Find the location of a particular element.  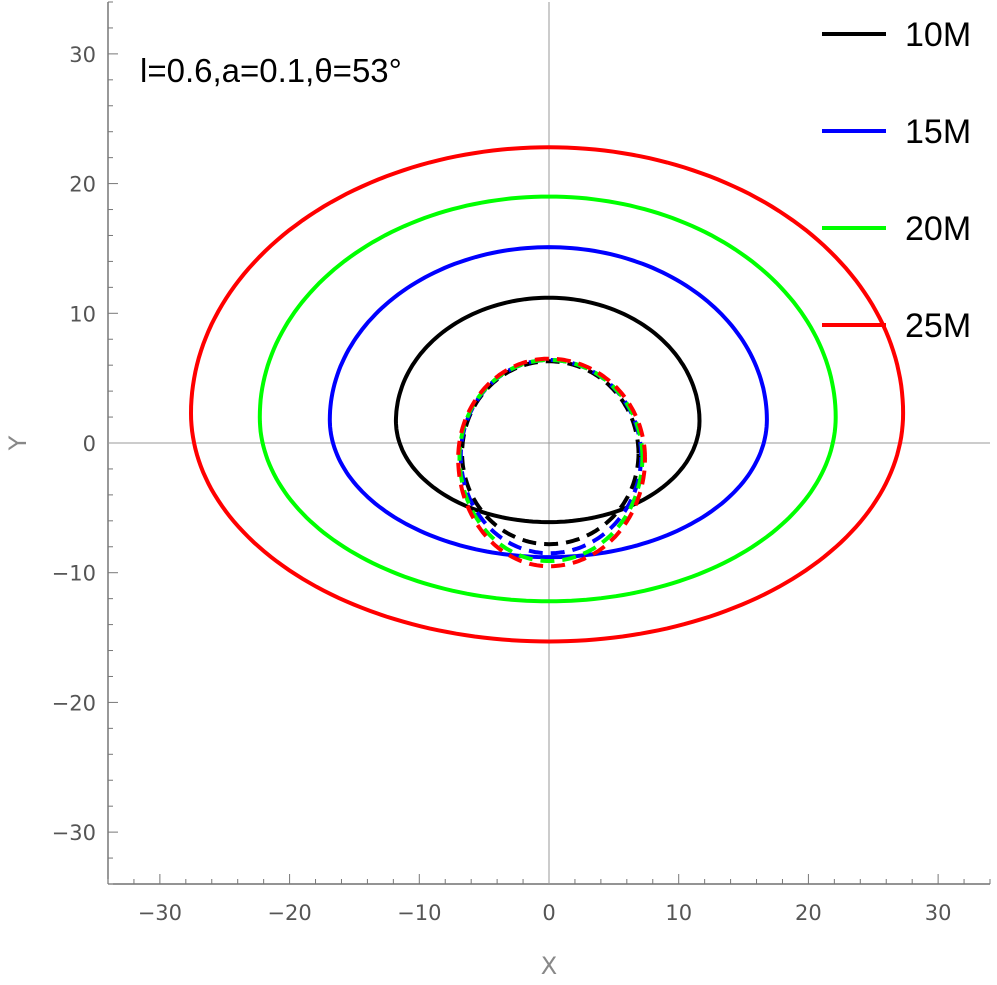

y-tick-label: −10 is located at coordinates (74, 574).